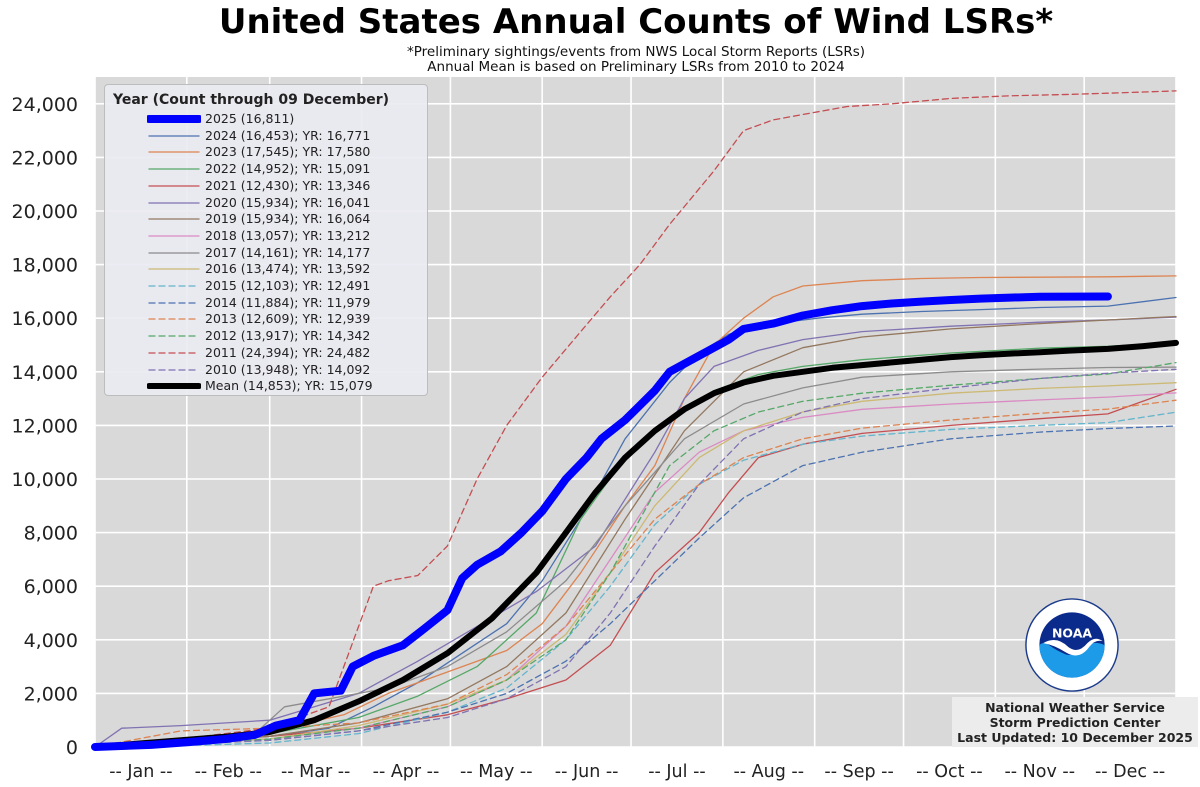 The image size is (1200, 787). I want to click on legend-item: 2012 (13,917); YR: 14,342, so click(265, 336).